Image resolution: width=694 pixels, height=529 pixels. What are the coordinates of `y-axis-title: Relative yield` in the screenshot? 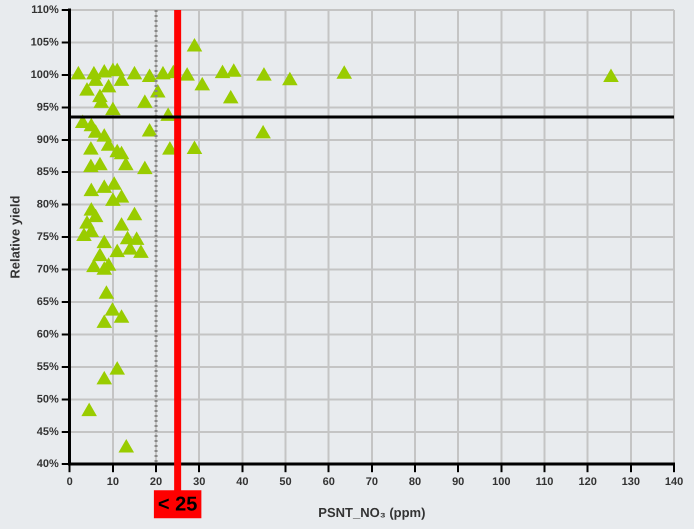 It's located at (14, 237).